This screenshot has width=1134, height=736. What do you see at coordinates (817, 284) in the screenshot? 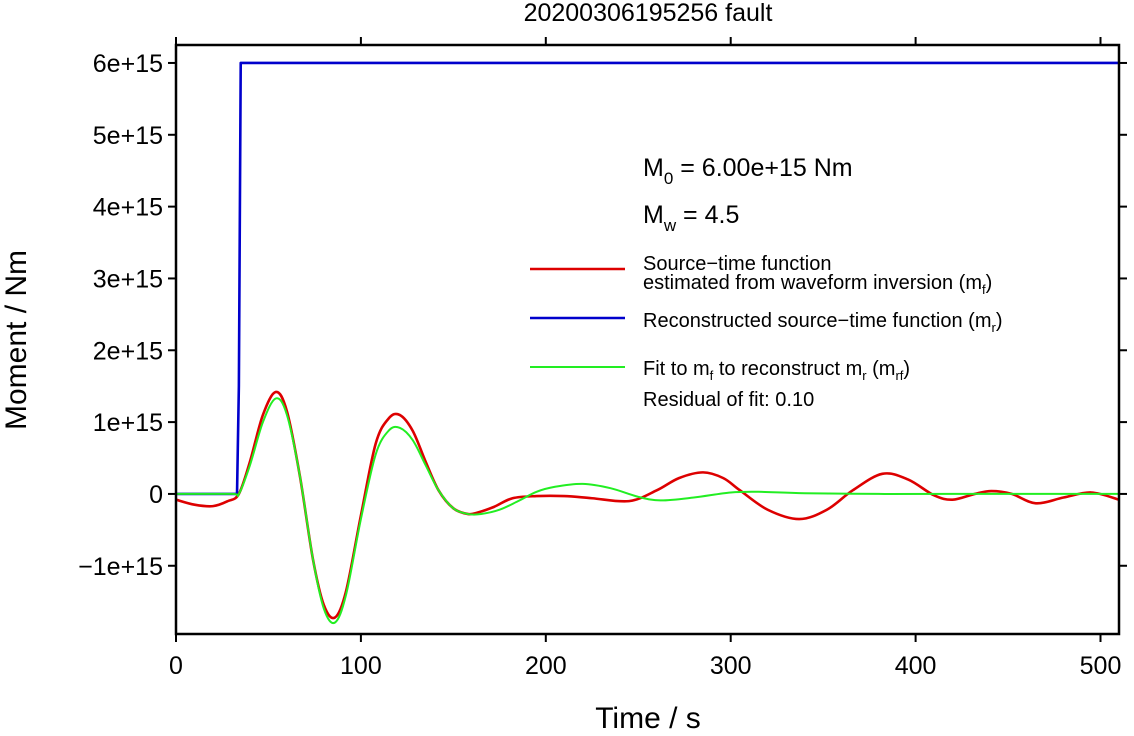
I see `legend-entry-red-line2: estimated from waveform inversion (mf)` at bounding box center [817, 284].